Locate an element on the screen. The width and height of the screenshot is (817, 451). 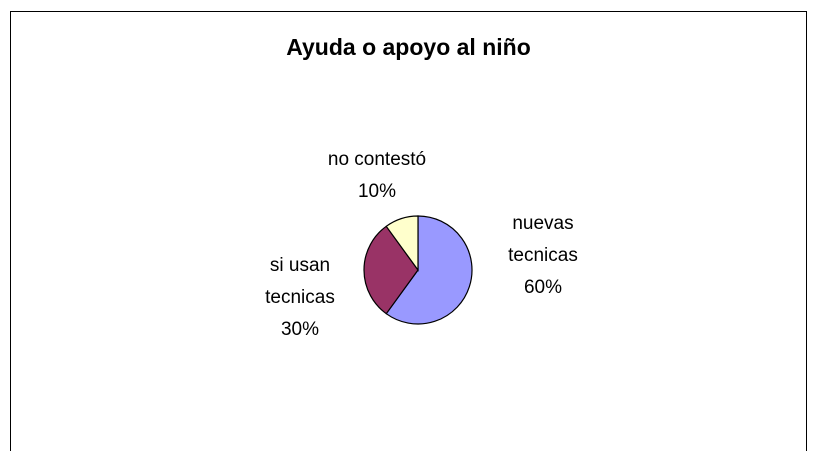
slice-label-0: nuevas tecnicas 60% is located at coordinates (543, 255).